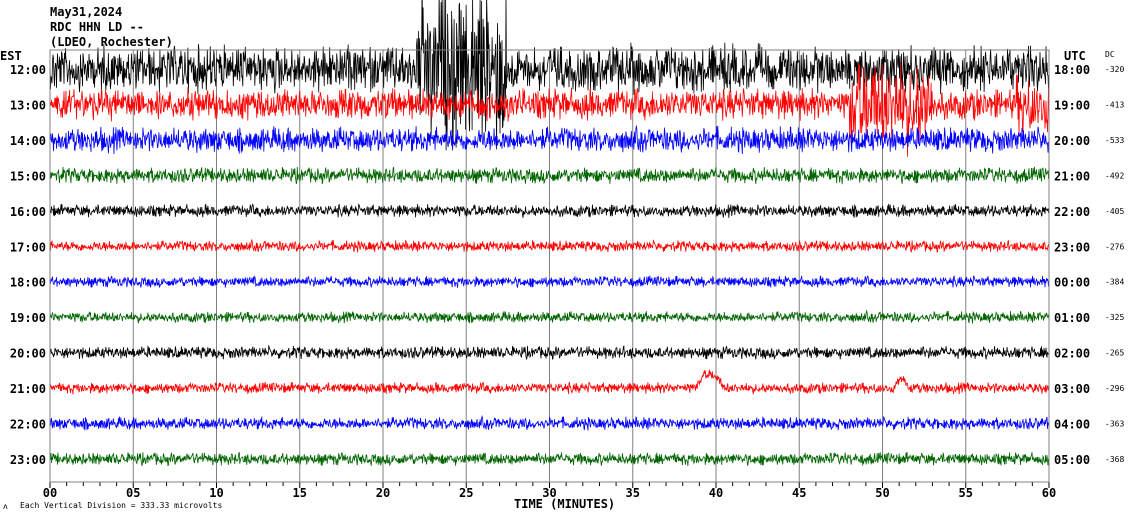 This screenshot has width=1130, height=519. What do you see at coordinates (28, 70) in the screenshot?
I see `est-hour-label: 12:00` at bounding box center [28, 70].